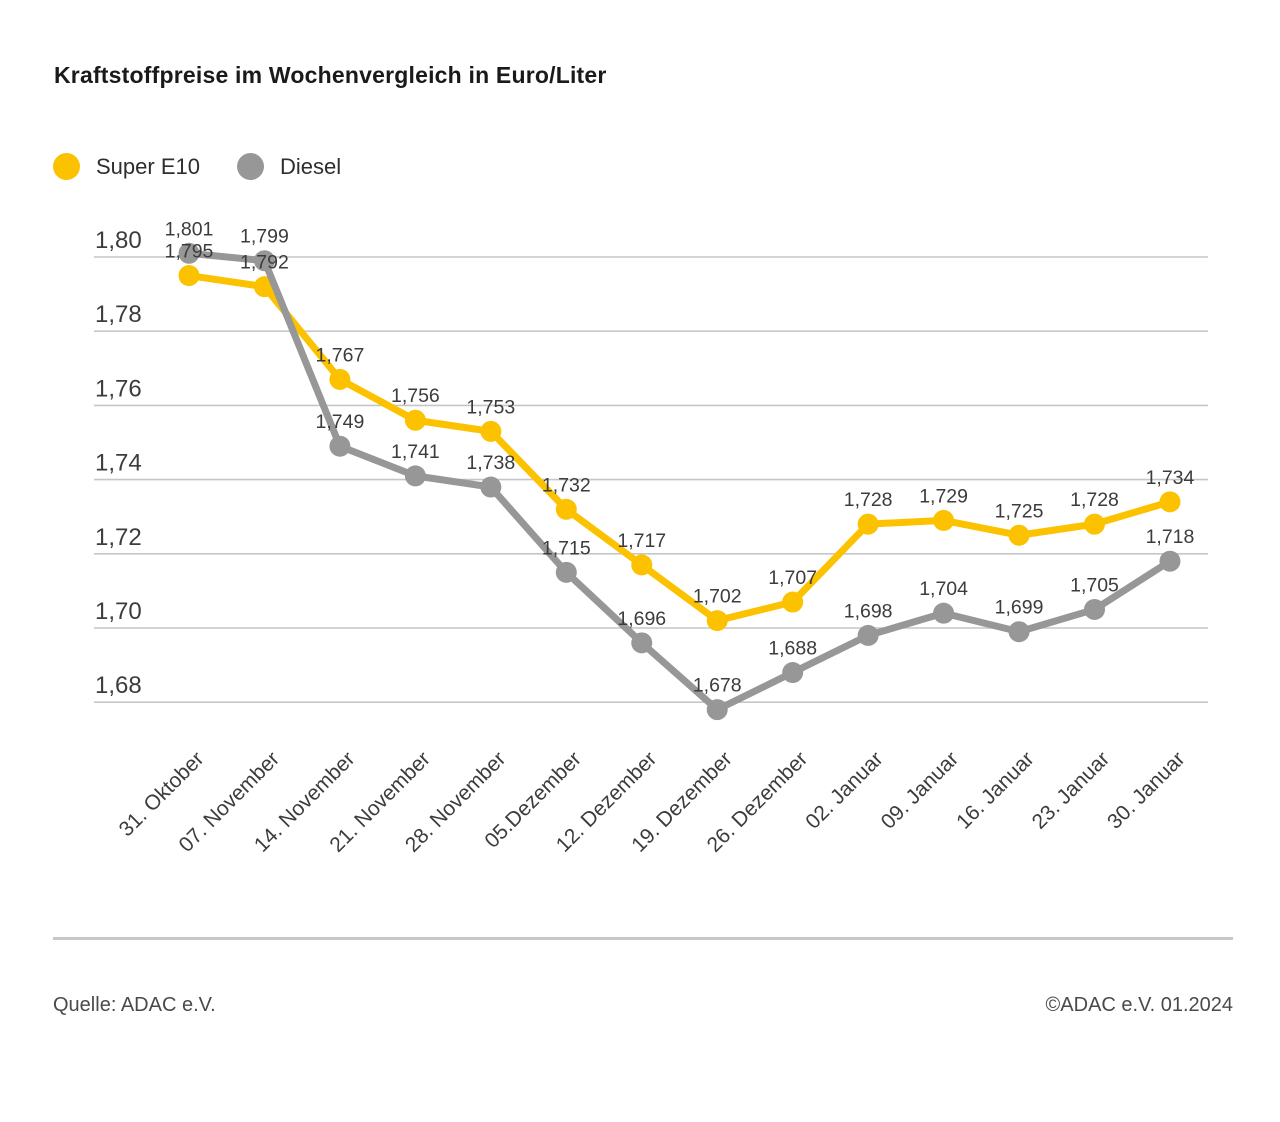 The width and height of the screenshot is (1280, 1122). What do you see at coordinates (1139, 1005) in the screenshot?
I see `copyright-note: ©ADAC e.V. 01.2024` at bounding box center [1139, 1005].